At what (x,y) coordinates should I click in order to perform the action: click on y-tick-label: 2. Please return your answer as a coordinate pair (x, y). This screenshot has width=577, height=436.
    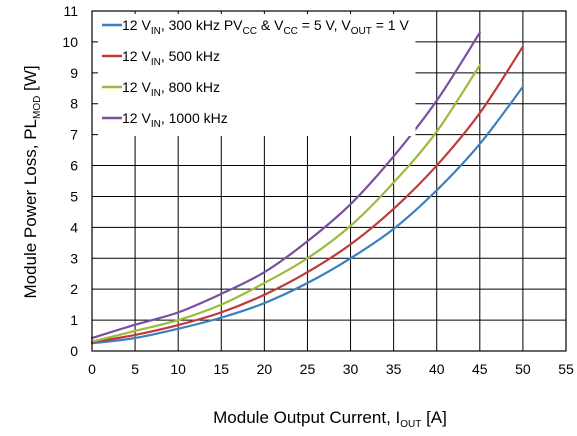
    Looking at the image, I should click on (74, 289).